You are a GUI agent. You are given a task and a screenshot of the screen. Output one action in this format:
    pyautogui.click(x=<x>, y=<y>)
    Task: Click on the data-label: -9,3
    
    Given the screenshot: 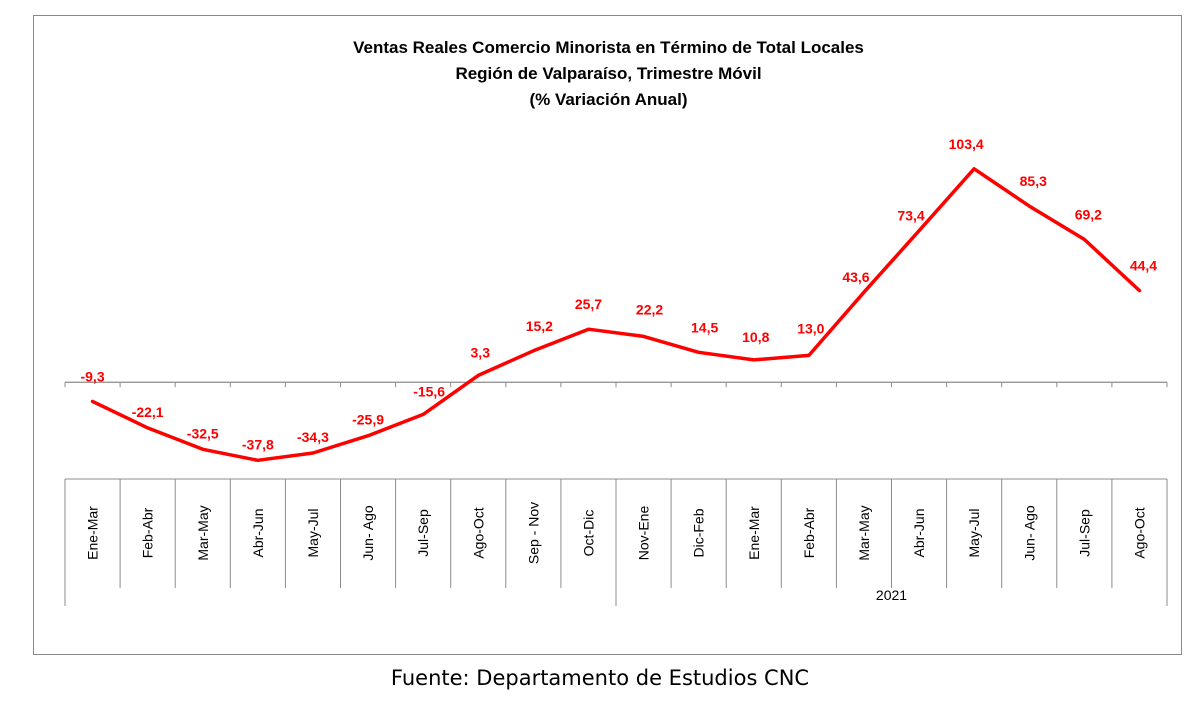 What is the action you would take?
    pyautogui.click(x=92, y=376)
    